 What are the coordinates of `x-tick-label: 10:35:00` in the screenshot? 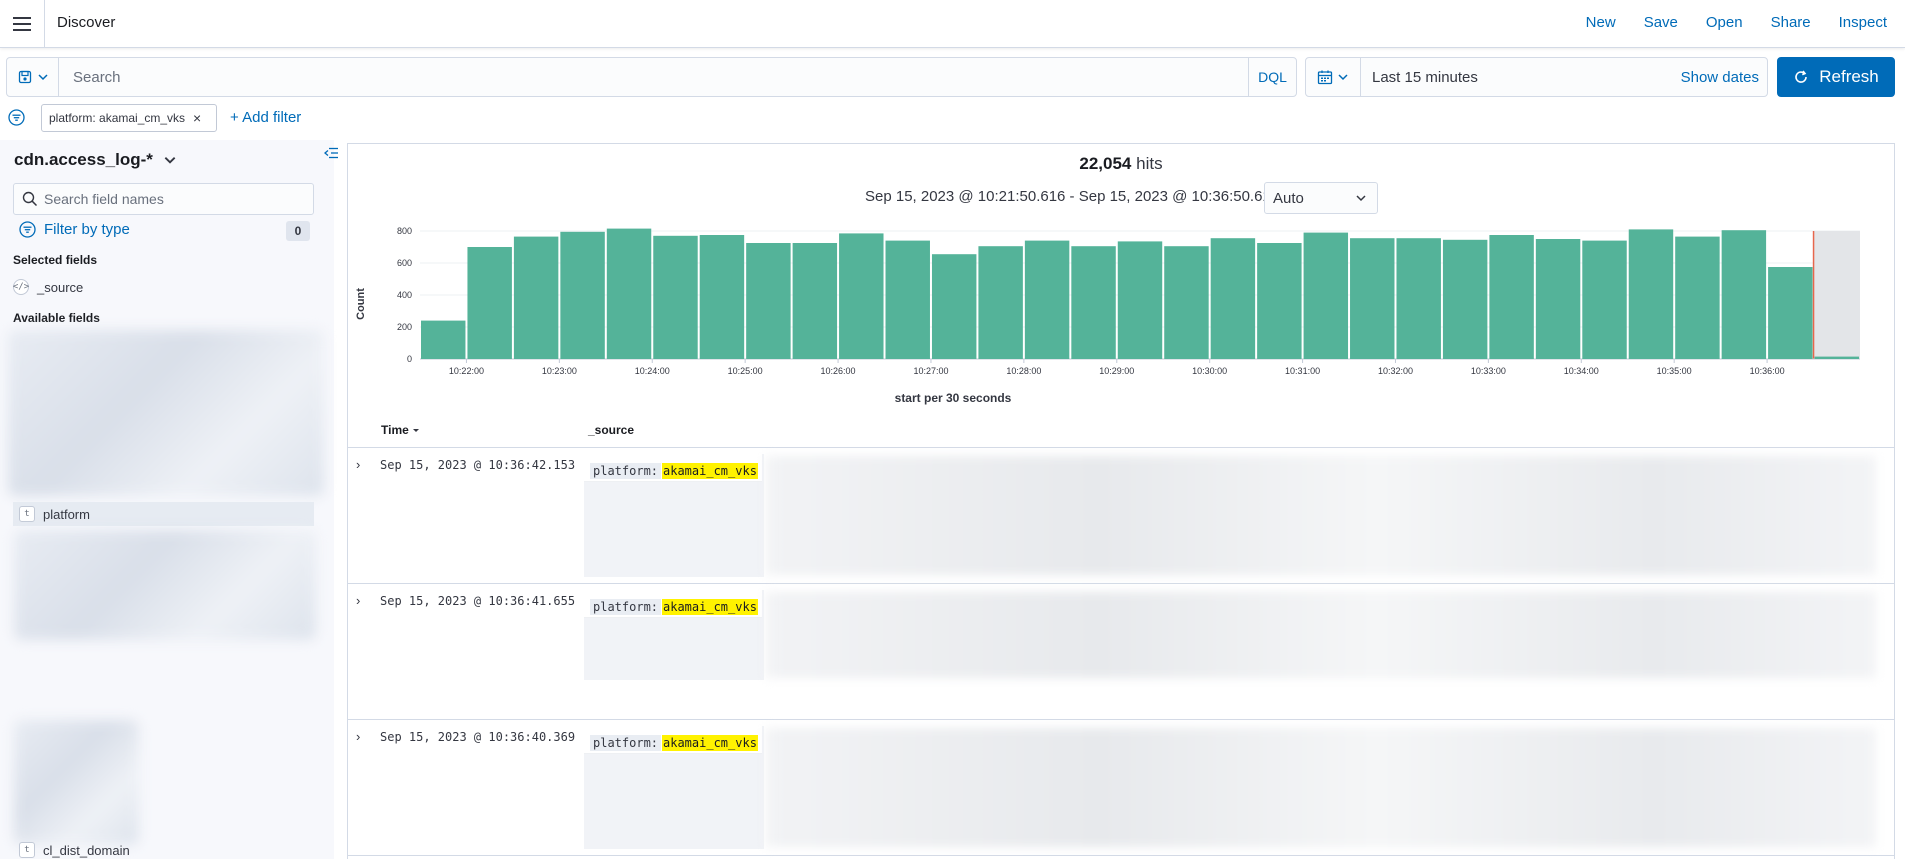 It's located at (1674, 371).